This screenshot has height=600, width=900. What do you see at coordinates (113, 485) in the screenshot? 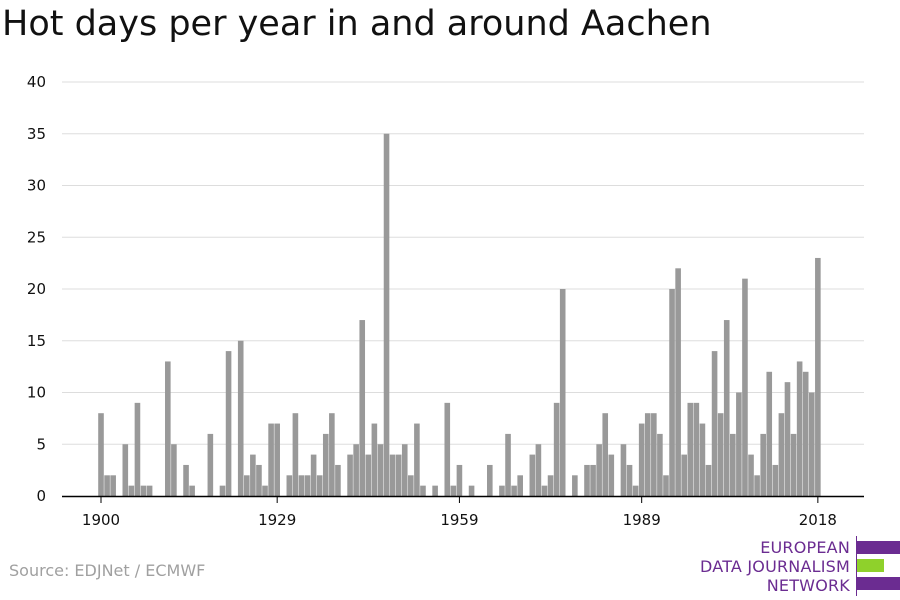
I see `bar-1902` at bounding box center [113, 485].